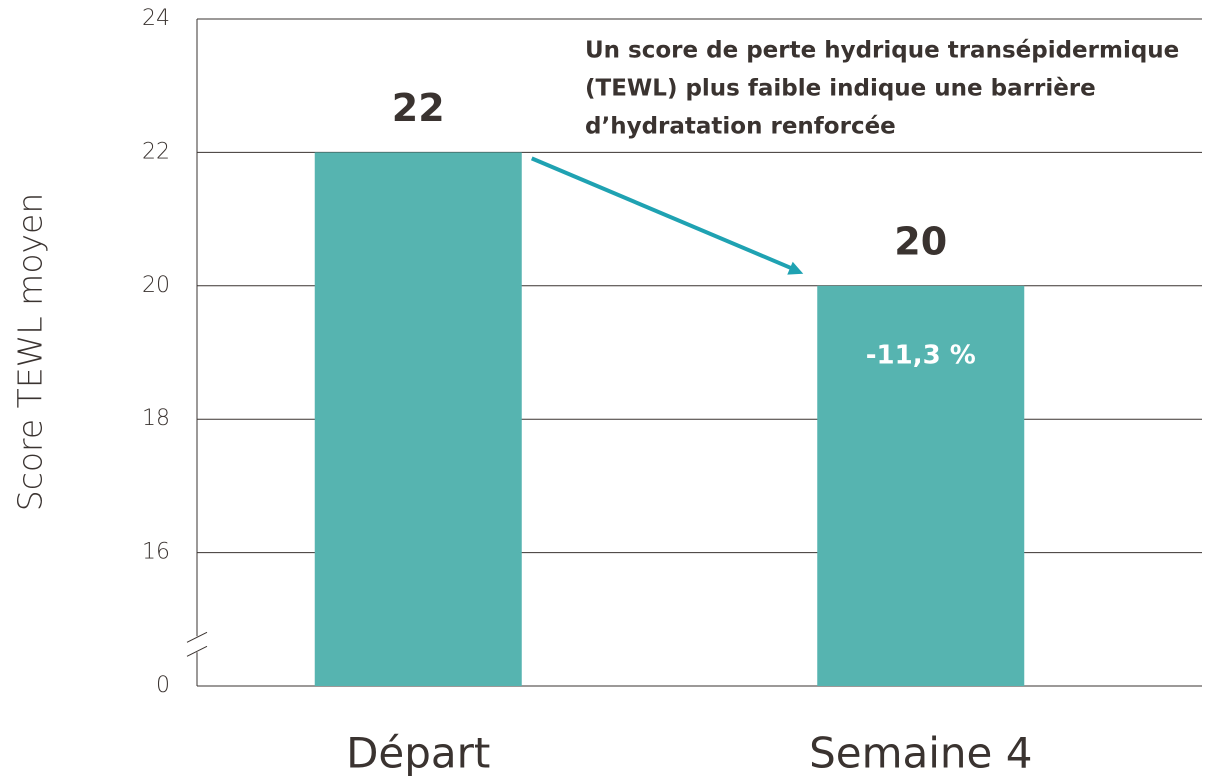 The image size is (1215, 784). What do you see at coordinates (418, 108) in the screenshot?
I see `value-label: 22` at bounding box center [418, 108].